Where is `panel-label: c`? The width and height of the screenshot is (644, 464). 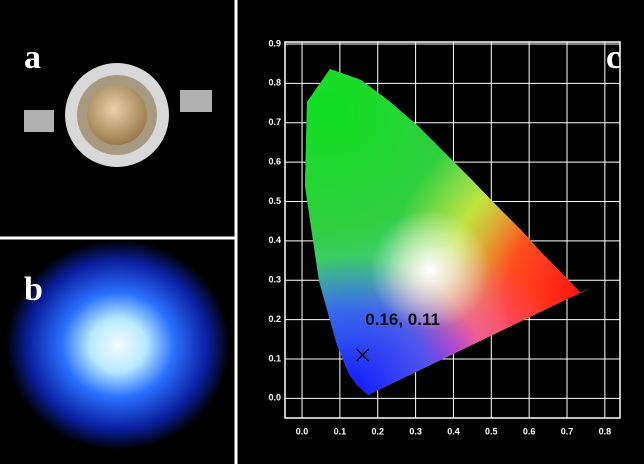
panel-label: c is located at coordinates (613, 57).